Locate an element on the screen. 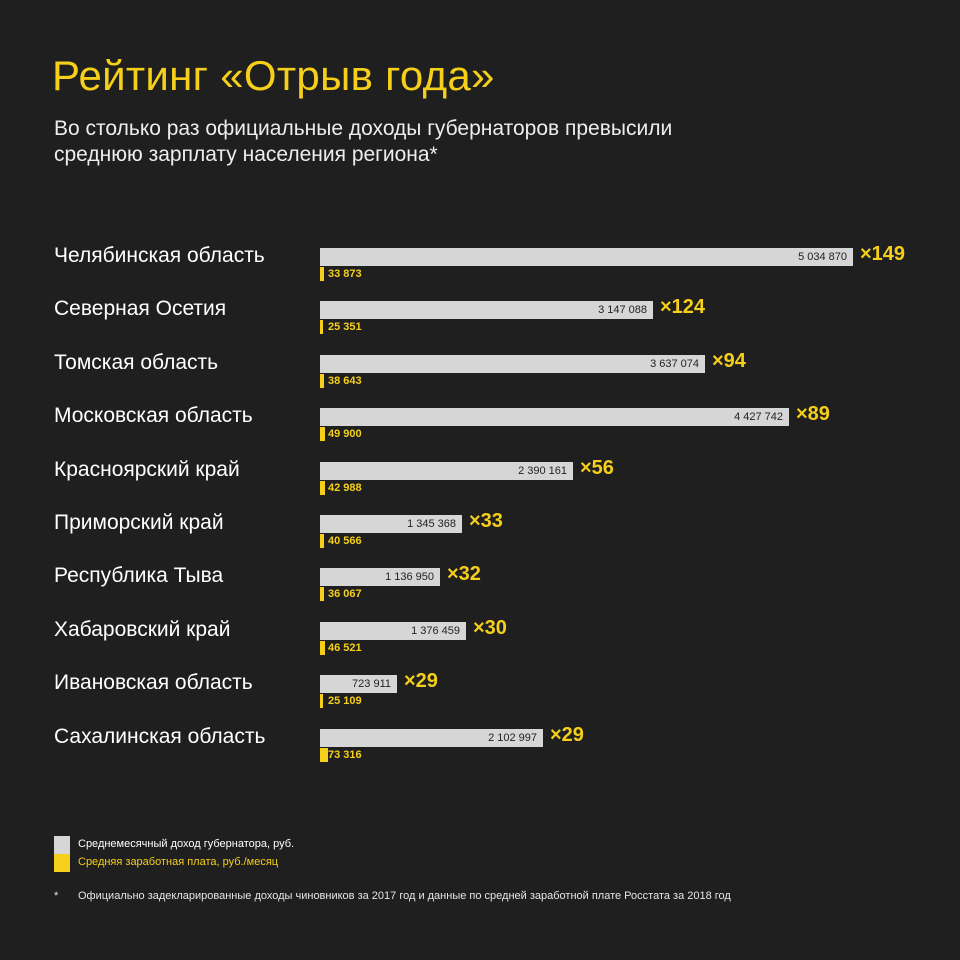  salary-label: 38 643 is located at coordinates (345, 380).